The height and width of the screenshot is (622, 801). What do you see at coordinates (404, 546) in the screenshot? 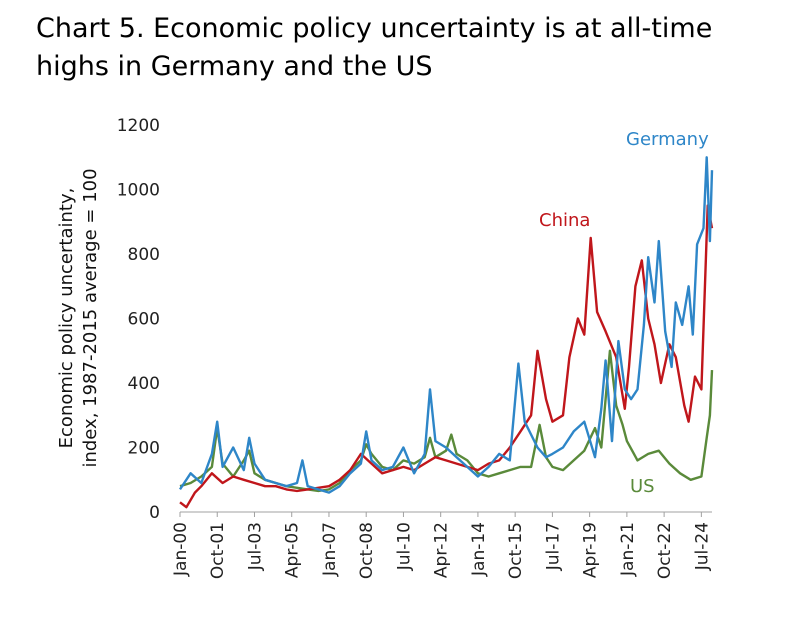
I see `x-tick-label: Jul-10` at bounding box center [404, 546].